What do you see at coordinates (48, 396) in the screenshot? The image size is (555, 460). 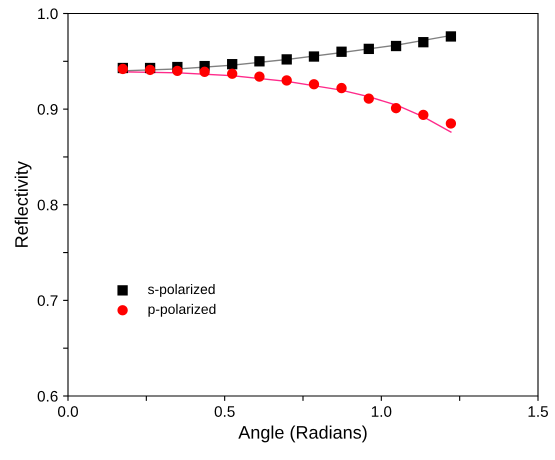 I see `y-tick-label: 0.6` at bounding box center [48, 396].